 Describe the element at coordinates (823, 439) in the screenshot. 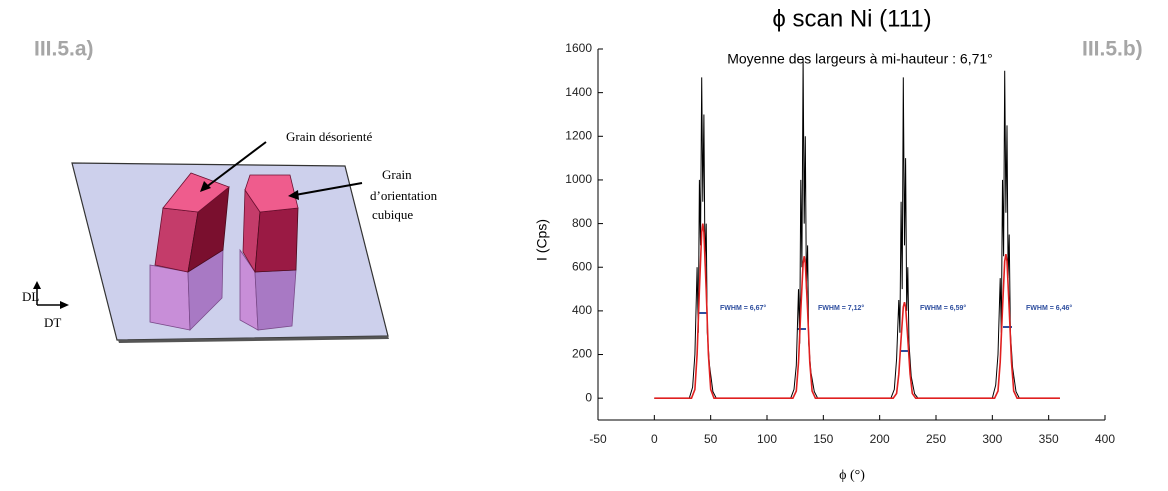

I see `x-tick-label: 150` at that location.